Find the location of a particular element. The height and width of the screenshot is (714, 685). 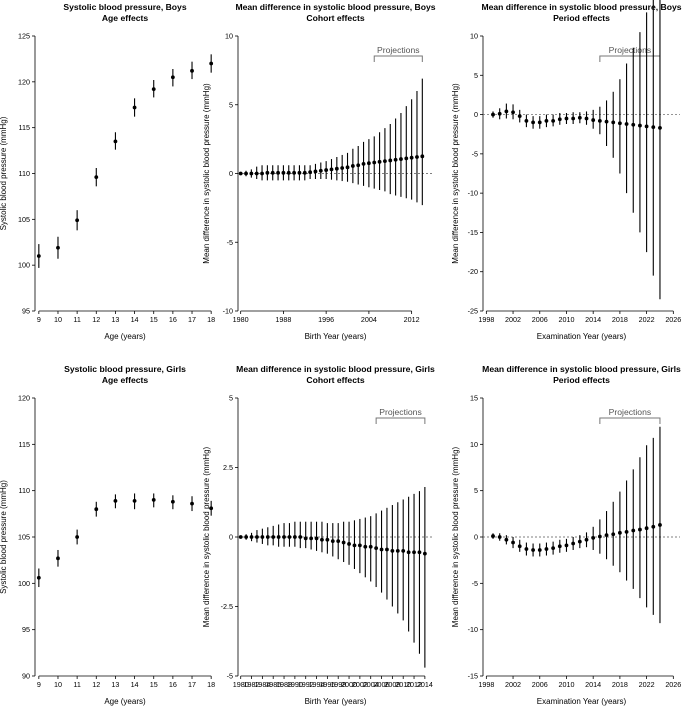

x-tick-label: 1996 is located at coordinates (326, 319).